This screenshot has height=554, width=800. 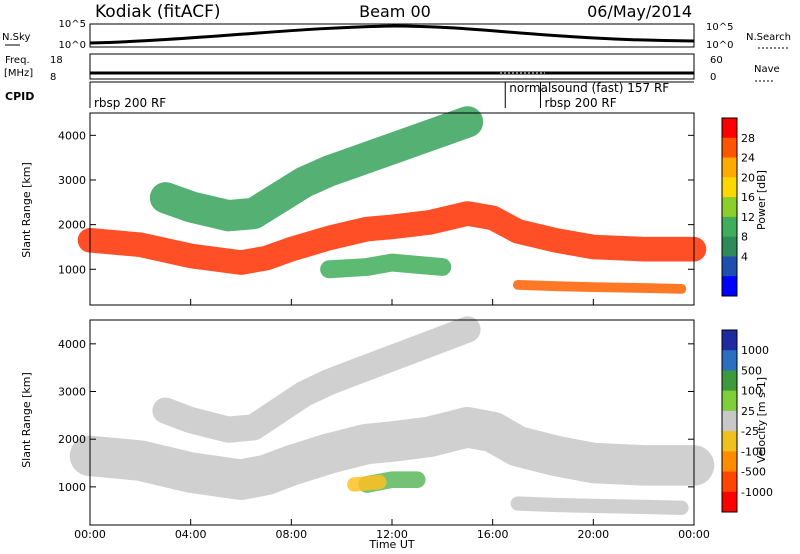 I want to click on time-x-tick-label: 20:00, so click(x=593, y=534).